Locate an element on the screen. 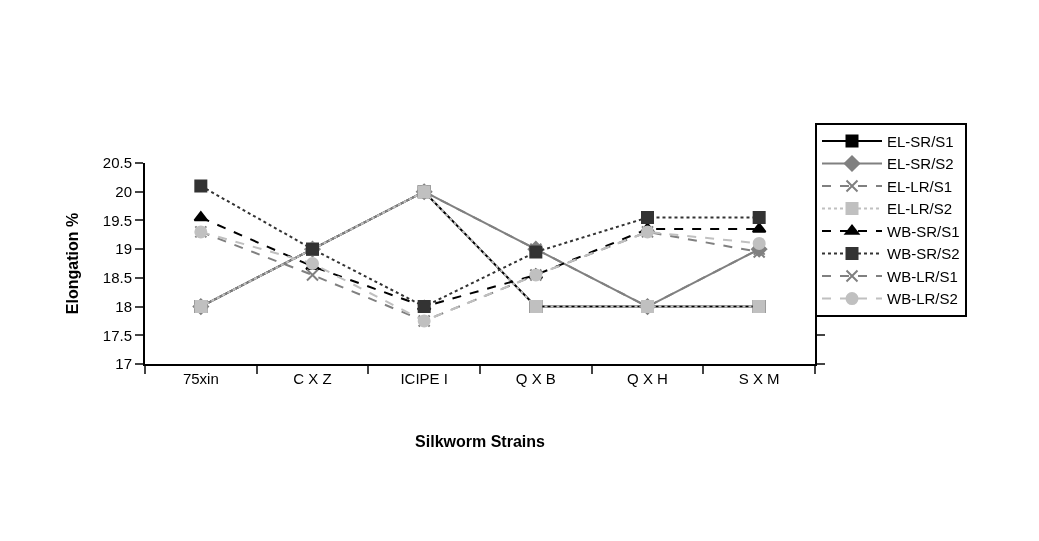 The width and height of the screenshot is (1039, 541). legend-label: WB-LR/S1 is located at coordinates (922, 276).